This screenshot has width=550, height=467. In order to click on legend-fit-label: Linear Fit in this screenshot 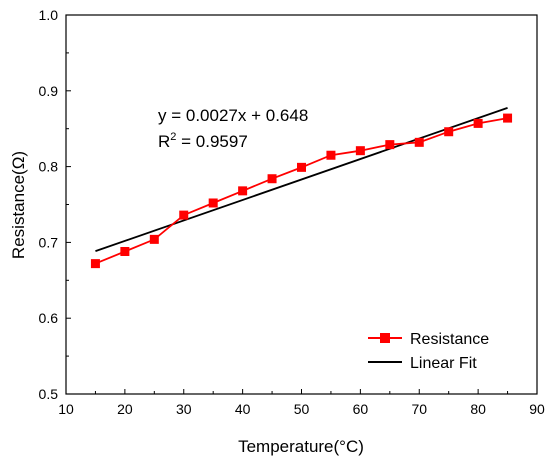, I will do `click(443, 363)`.